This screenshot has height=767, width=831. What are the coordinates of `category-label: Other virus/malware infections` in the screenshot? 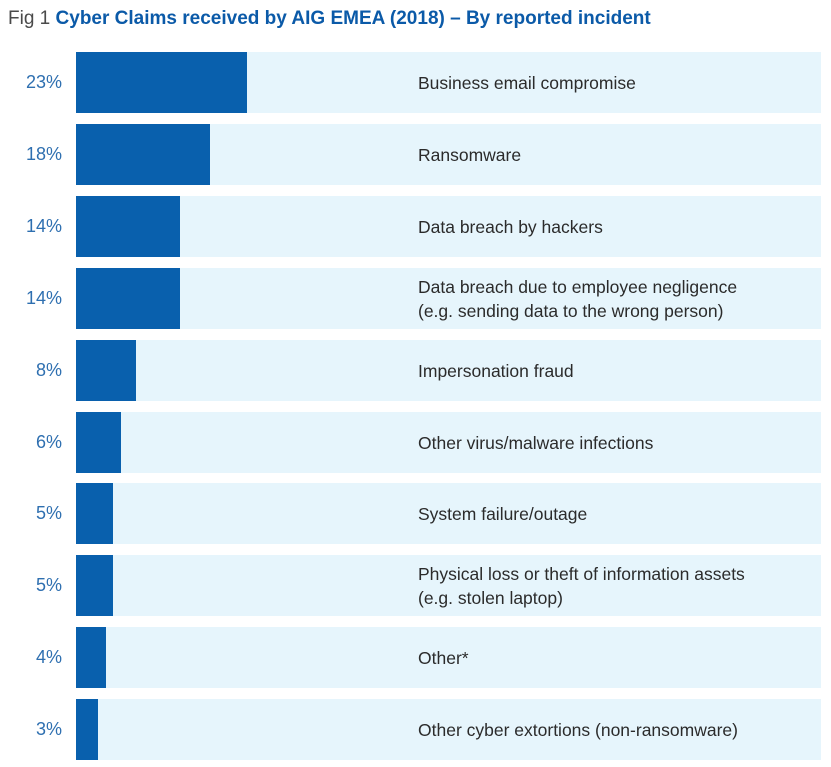 It's located at (536, 442).